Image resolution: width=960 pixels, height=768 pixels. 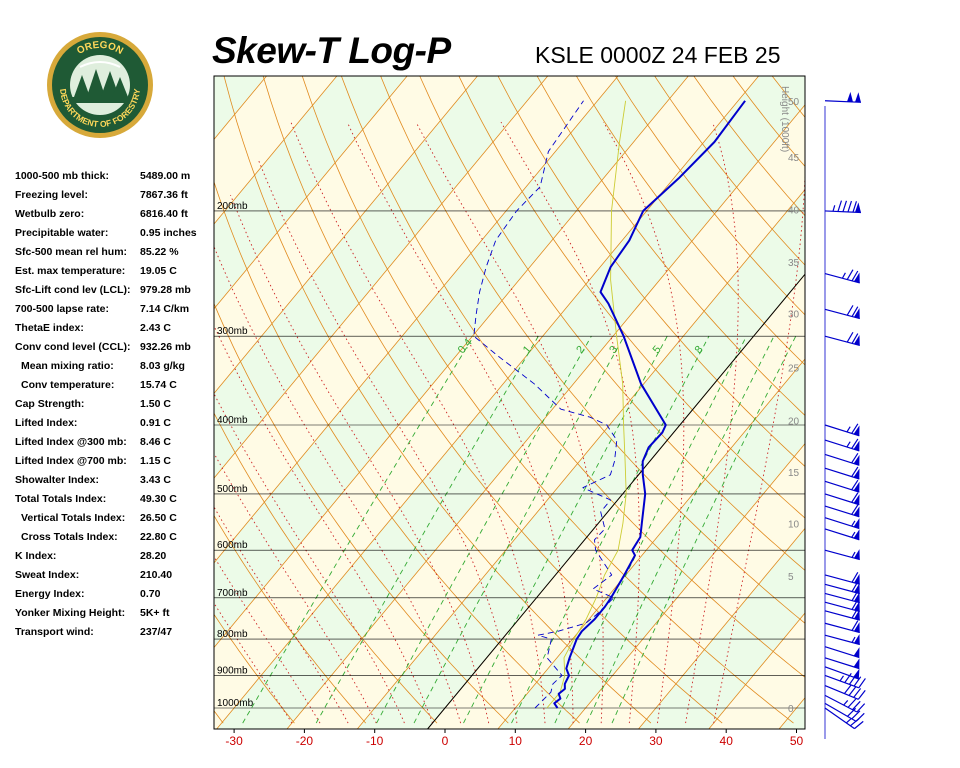 What do you see at coordinates (586, 741) in the screenshot?
I see `x-tick-label: 20` at bounding box center [586, 741].